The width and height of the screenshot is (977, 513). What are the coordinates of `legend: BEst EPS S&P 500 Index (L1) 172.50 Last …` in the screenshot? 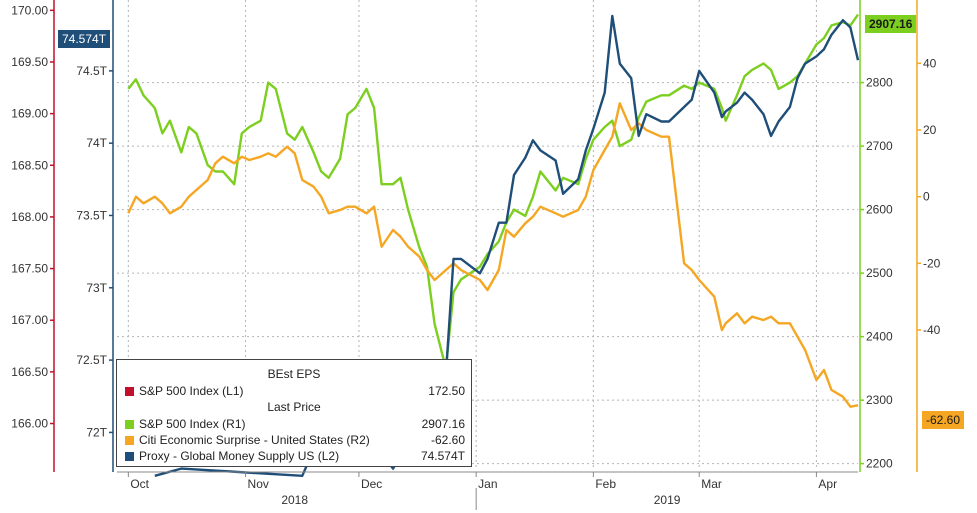 It's located at (294, 413).